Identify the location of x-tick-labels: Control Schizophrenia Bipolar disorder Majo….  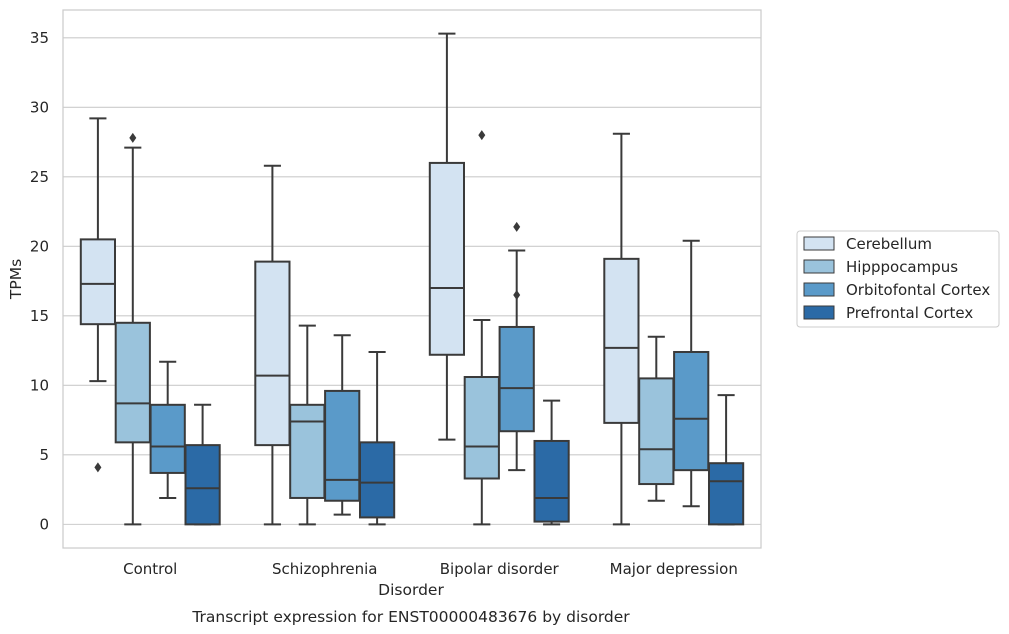
(430, 569).